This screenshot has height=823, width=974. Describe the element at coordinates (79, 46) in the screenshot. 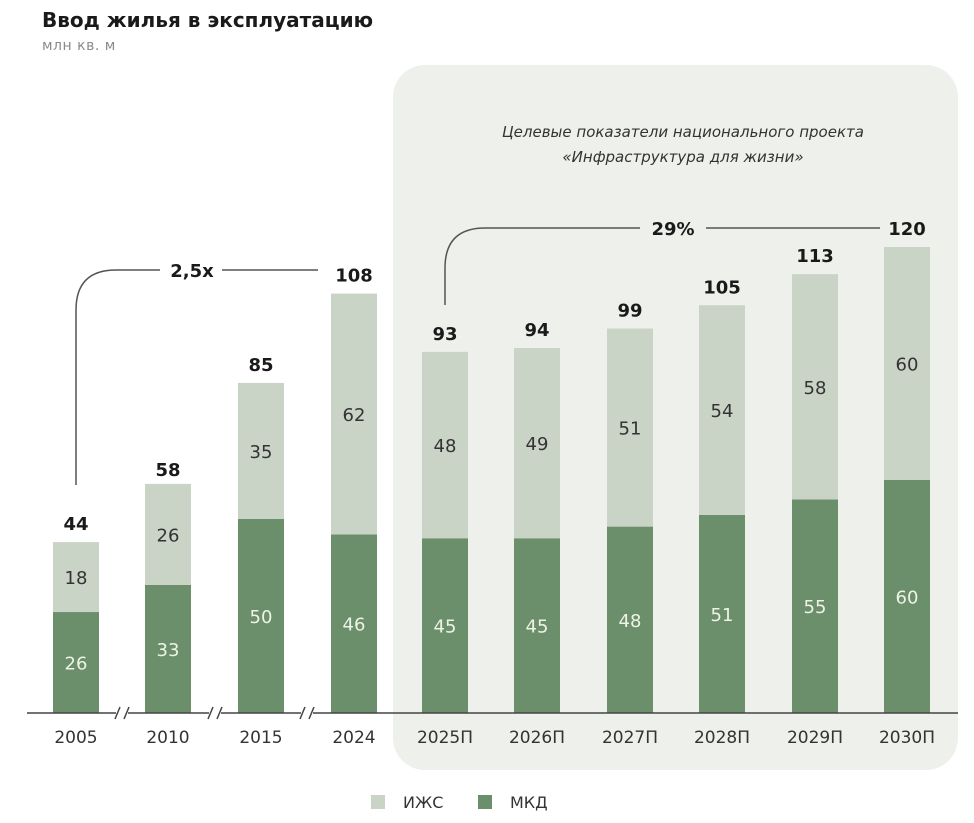

I see `chart-subtitle: млн кв. м` at that location.